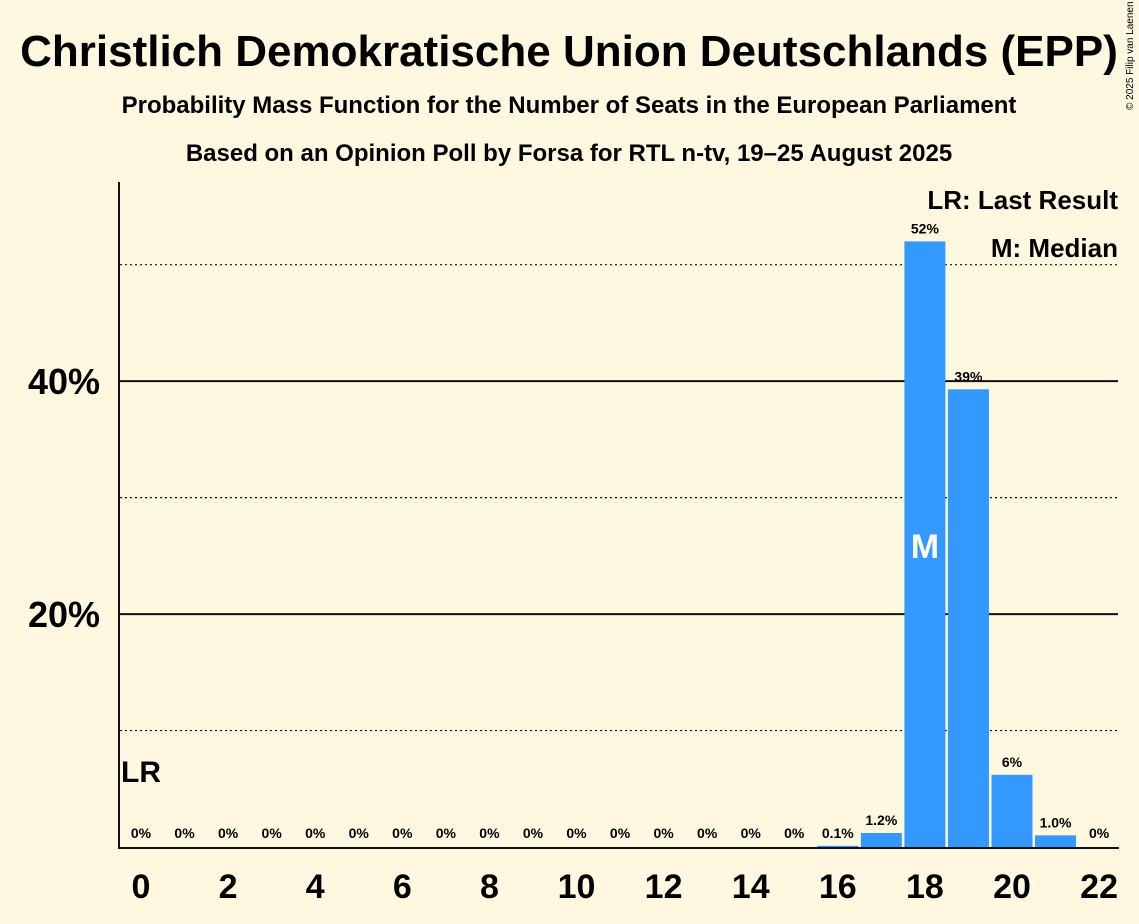 This screenshot has width=1139, height=924. What do you see at coordinates (1012, 762) in the screenshot?
I see `bar-label-seat-20: 6%` at bounding box center [1012, 762].